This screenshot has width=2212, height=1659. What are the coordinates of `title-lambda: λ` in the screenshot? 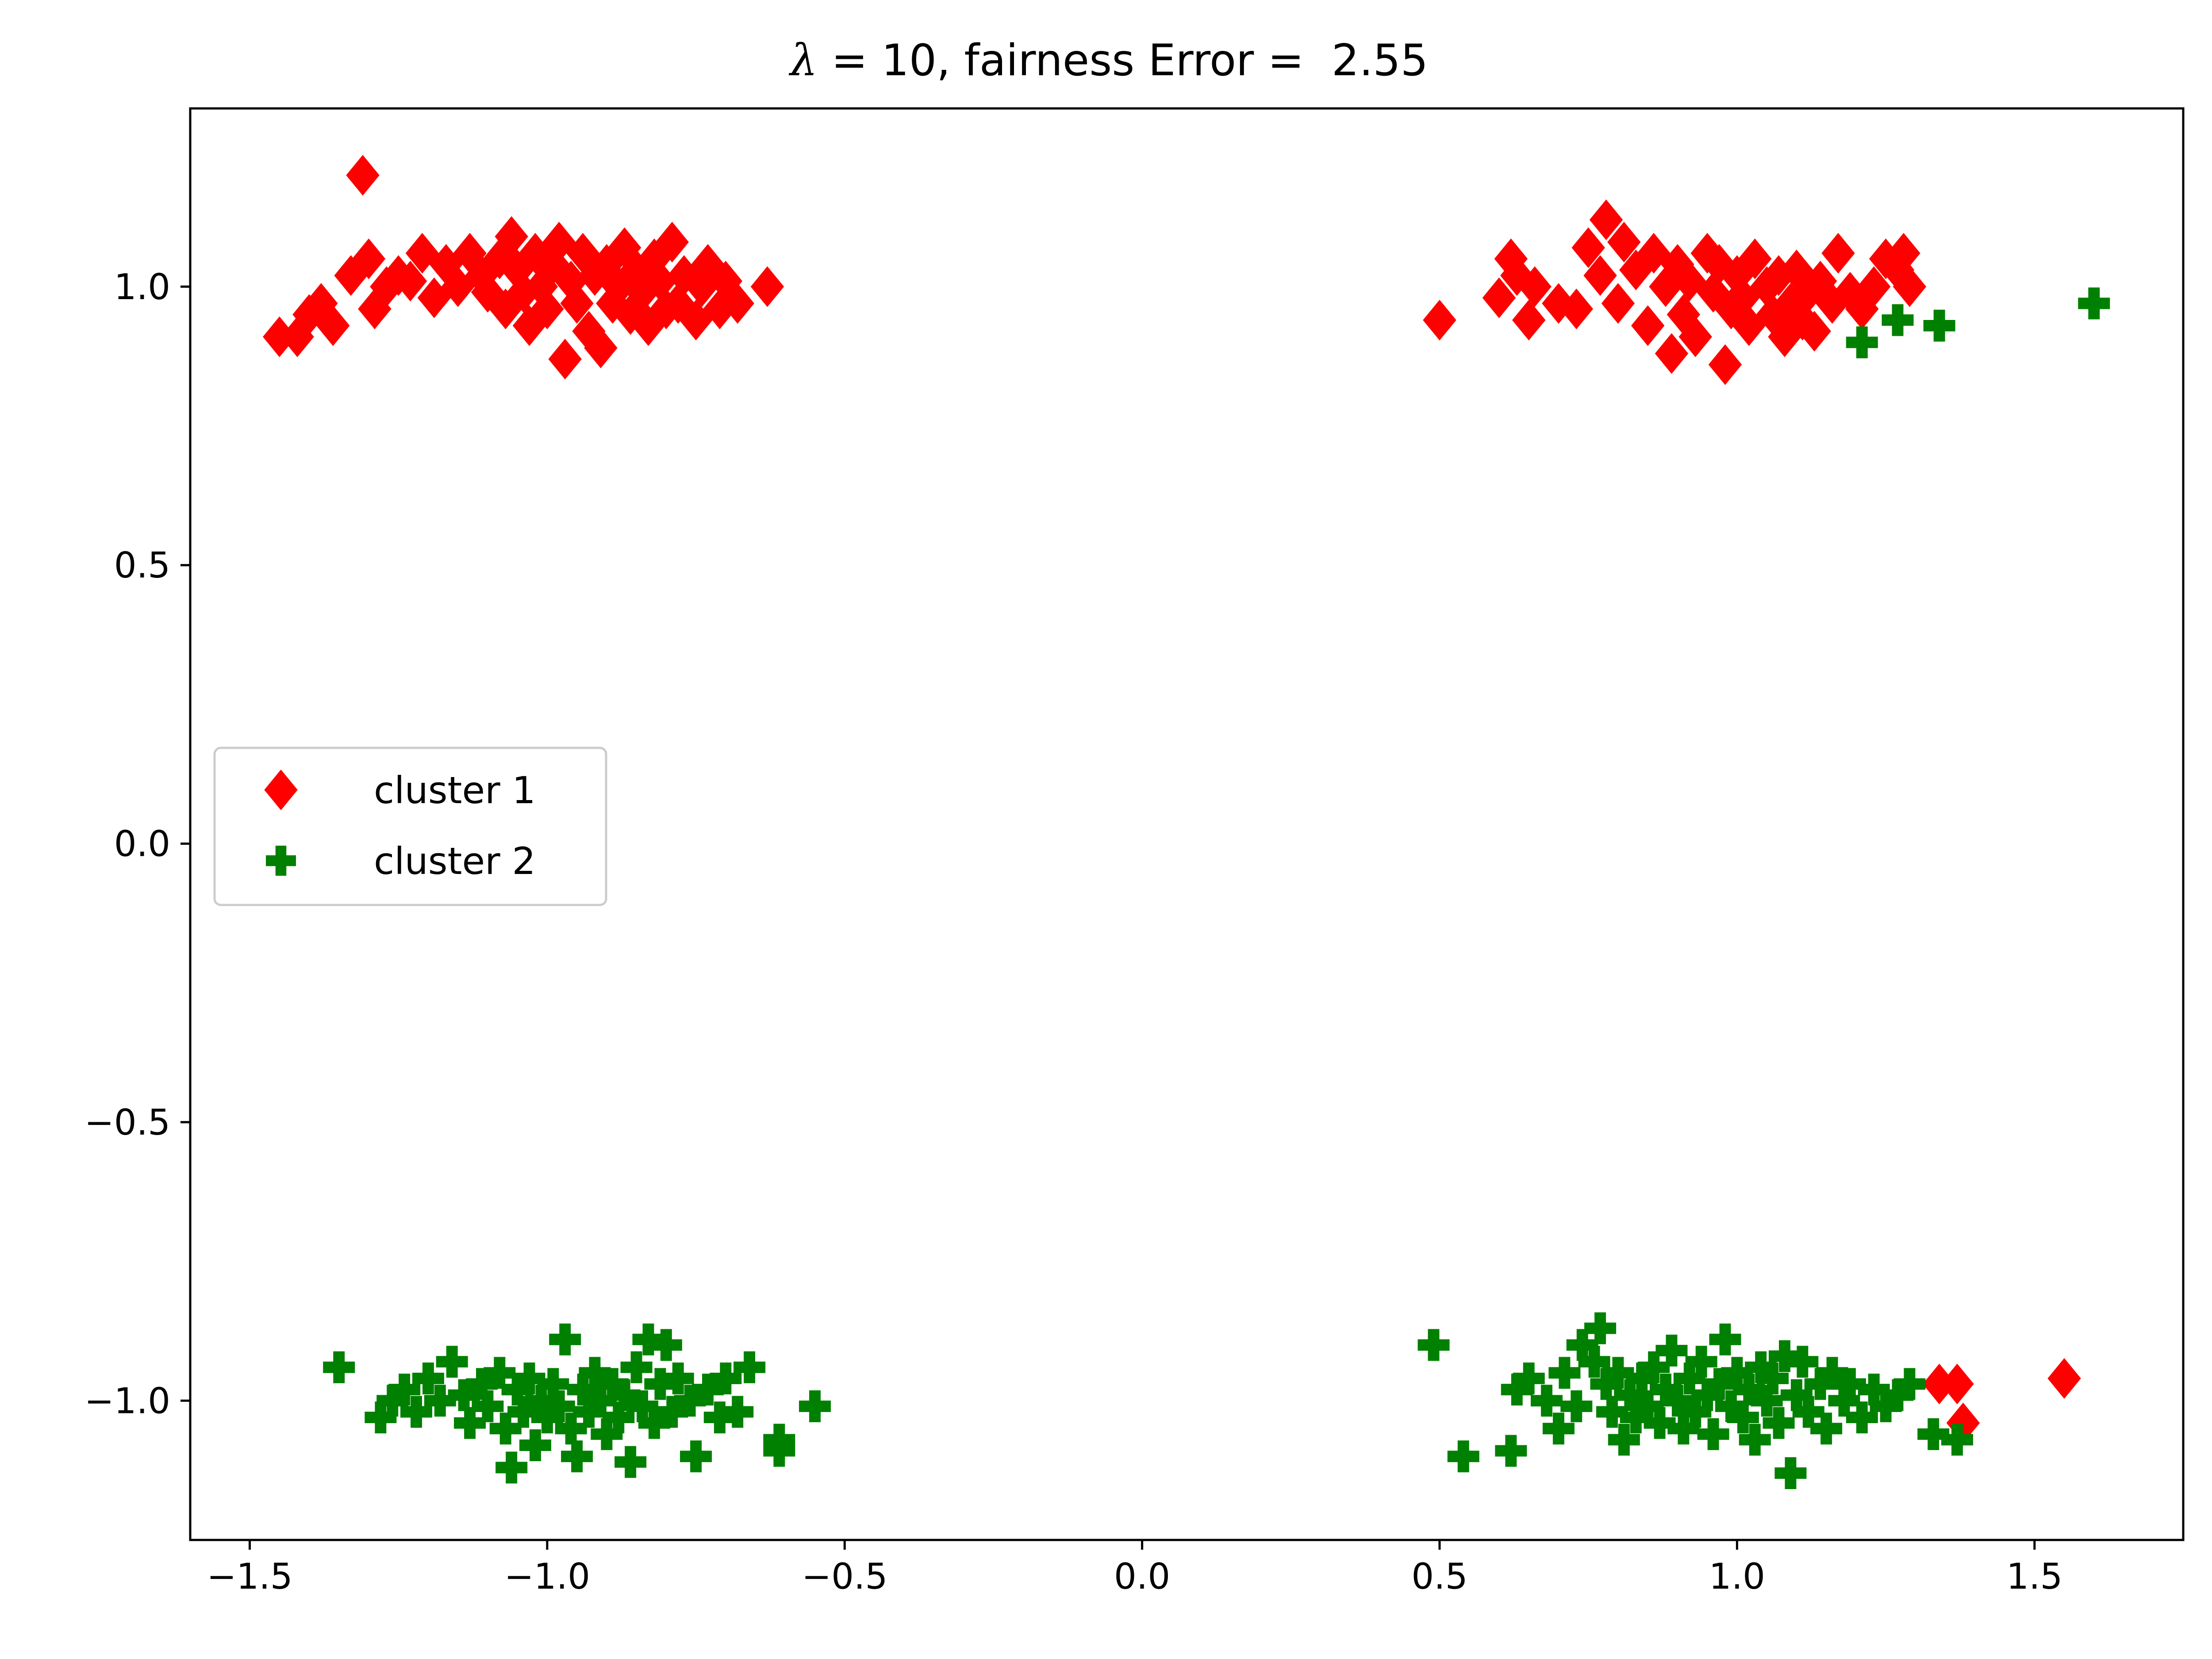 It's located at (803, 60).